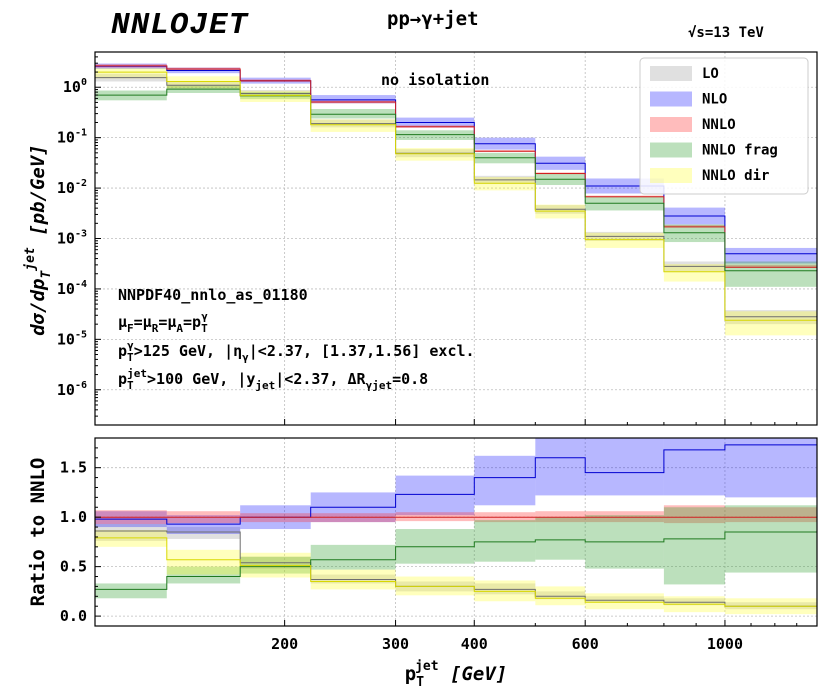 The height and width of the screenshot is (697, 830). Describe the element at coordinates (719, 125) in the screenshot. I see `legend-label-nnlo: NNLO` at that location.